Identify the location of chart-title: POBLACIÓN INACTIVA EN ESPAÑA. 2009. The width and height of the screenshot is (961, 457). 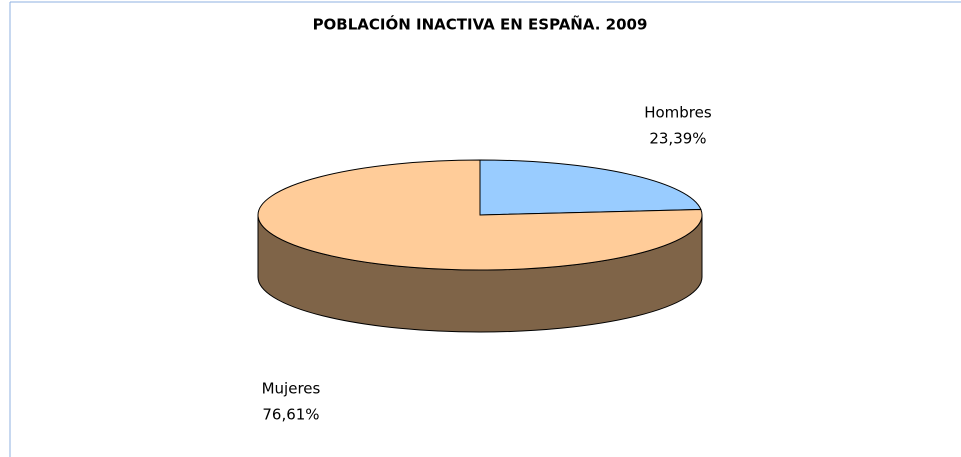
(480, 24).